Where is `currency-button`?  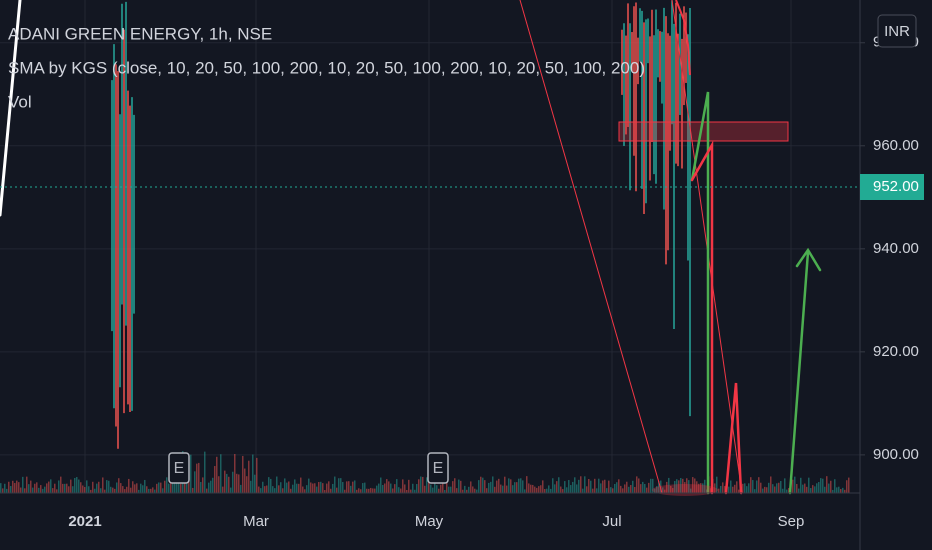
currency-button is located at coordinates (897, 31).